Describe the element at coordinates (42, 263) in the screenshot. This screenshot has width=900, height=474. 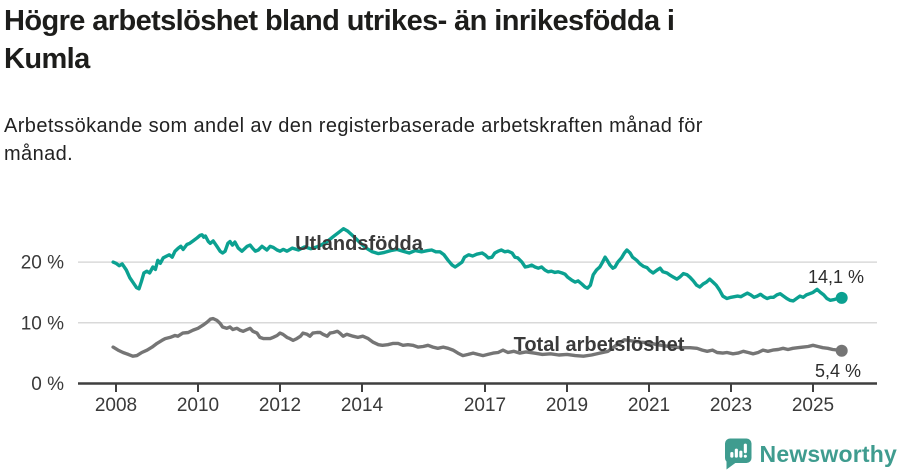
I see `y-tick-label-20: 20 %` at that location.